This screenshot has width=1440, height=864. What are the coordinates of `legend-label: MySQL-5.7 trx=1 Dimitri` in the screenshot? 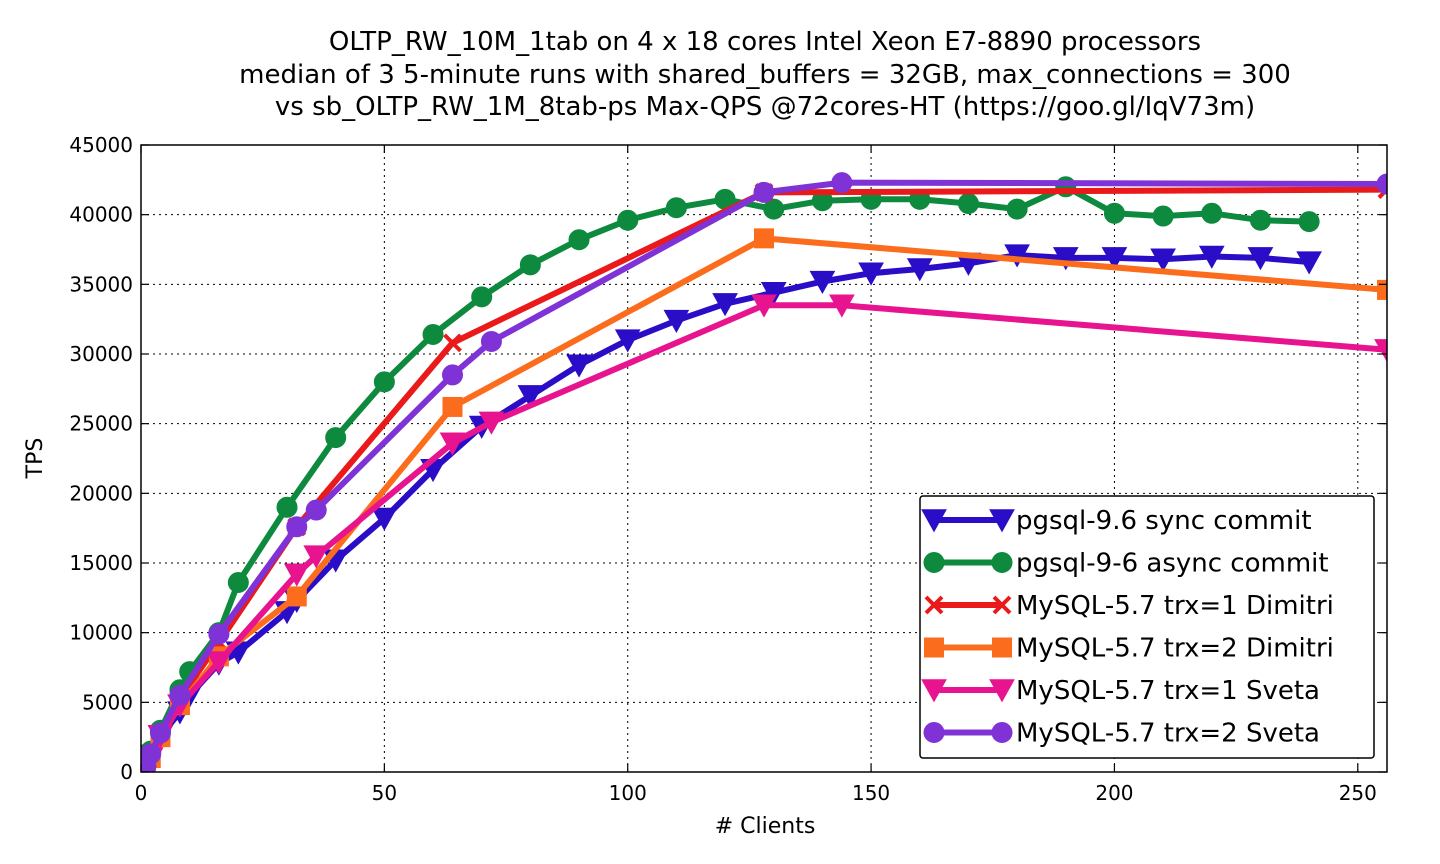 It's located at (1175, 606).